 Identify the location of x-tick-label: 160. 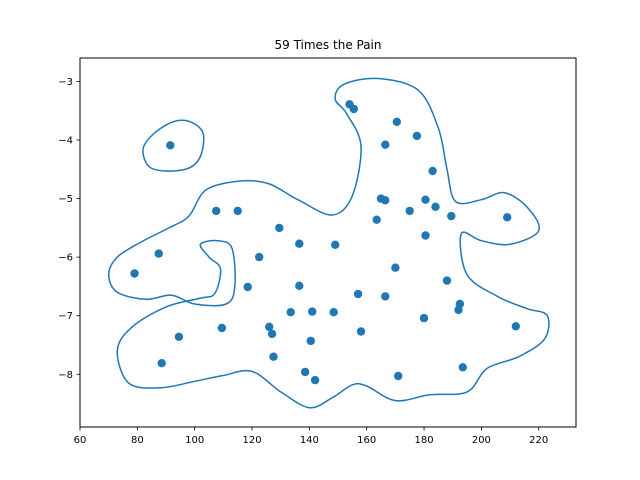
(366, 440).